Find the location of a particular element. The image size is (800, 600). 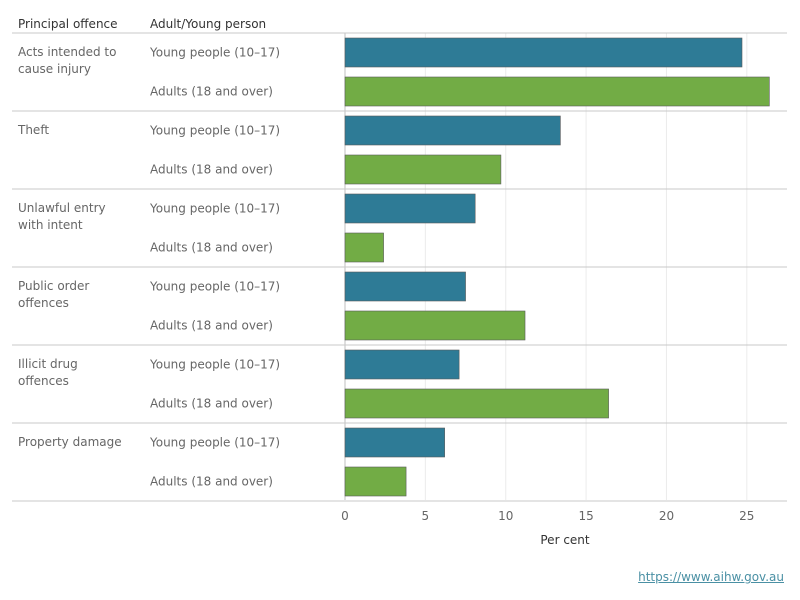

x-tick-label: 15 is located at coordinates (585, 516).